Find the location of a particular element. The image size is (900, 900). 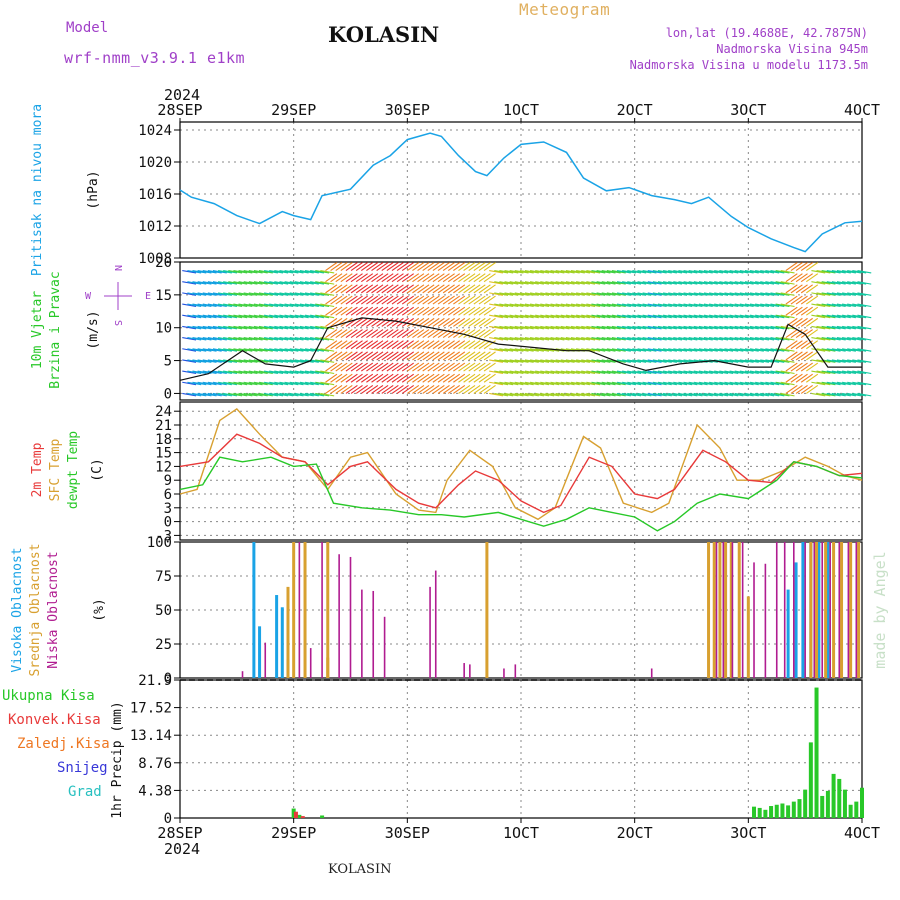

y-tick-label: 15 is located at coordinates (163, 454).